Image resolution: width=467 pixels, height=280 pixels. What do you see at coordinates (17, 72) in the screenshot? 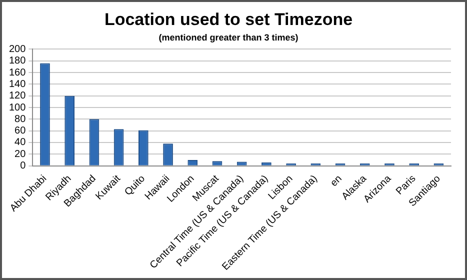
I see `y-tick-label: 160` at bounding box center [17, 72].